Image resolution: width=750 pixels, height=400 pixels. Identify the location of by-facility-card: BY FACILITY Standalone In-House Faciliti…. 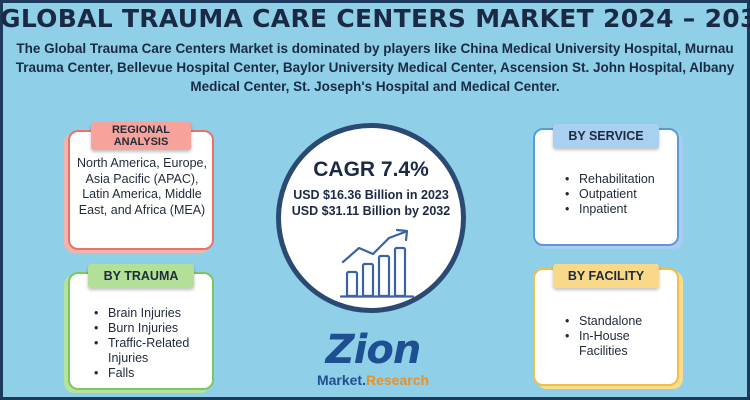
(606, 325).